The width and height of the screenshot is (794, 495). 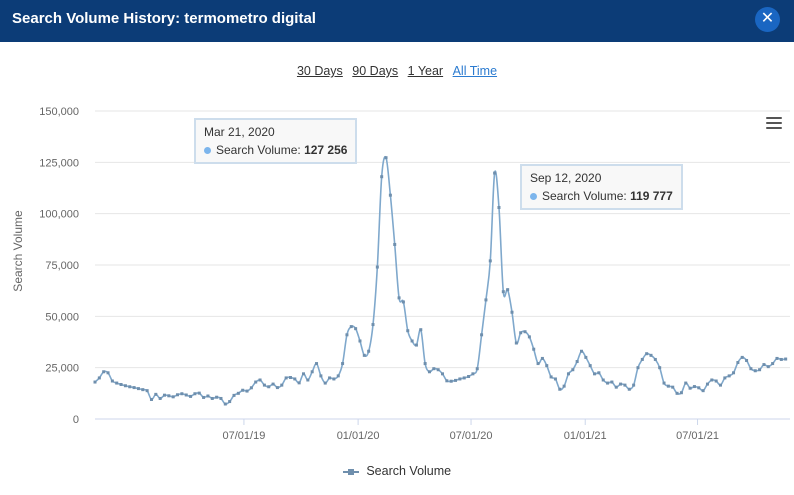 I want to click on range-link-1-year: 1 Year, so click(x=425, y=71).